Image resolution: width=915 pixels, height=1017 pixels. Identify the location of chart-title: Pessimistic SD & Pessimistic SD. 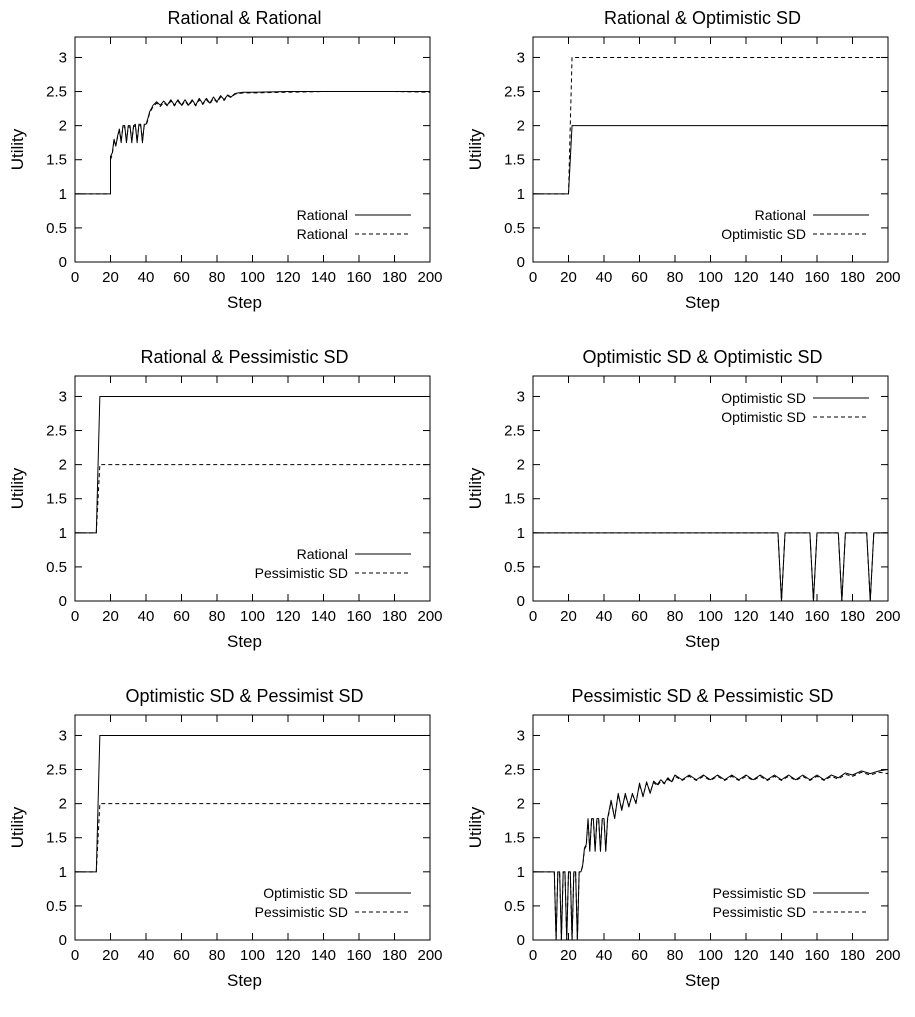
(702, 696).